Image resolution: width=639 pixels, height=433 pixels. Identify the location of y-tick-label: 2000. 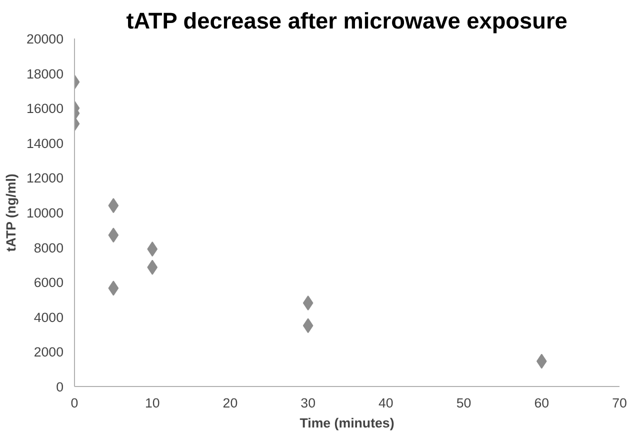
(49, 352).